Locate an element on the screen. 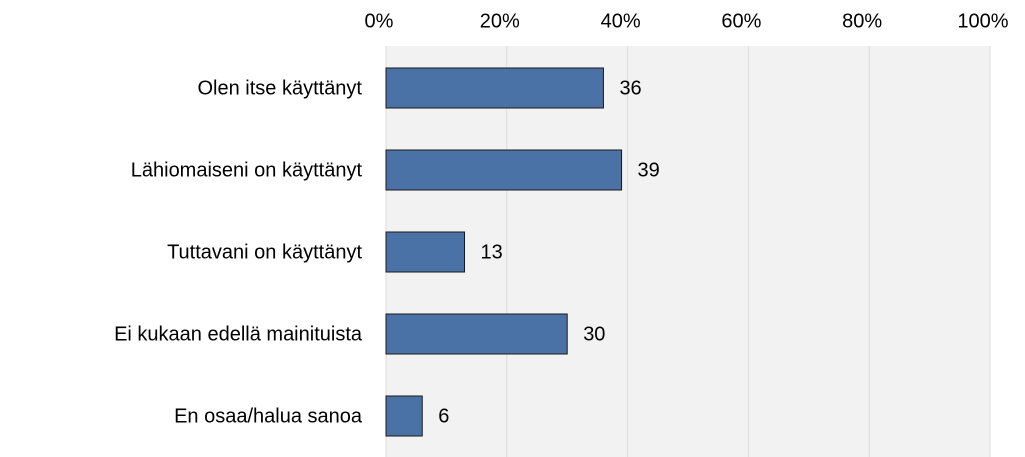 Image resolution: width=1025 pixels, height=457 pixels. y-tick-label: Lähiomaiseni on käyttänyt is located at coordinates (247, 170).